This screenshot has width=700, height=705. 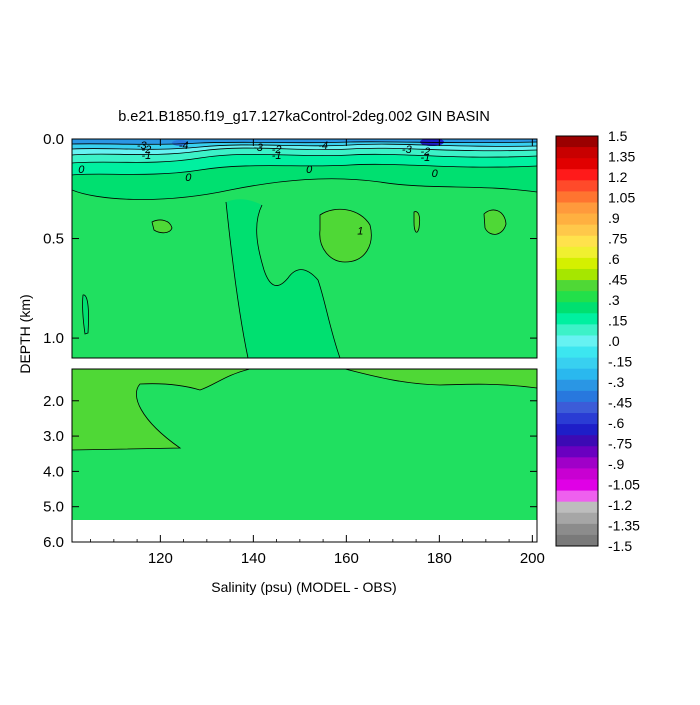 What do you see at coordinates (532, 558) in the screenshot?
I see `x-tick-label: 200` at bounding box center [532, 558].